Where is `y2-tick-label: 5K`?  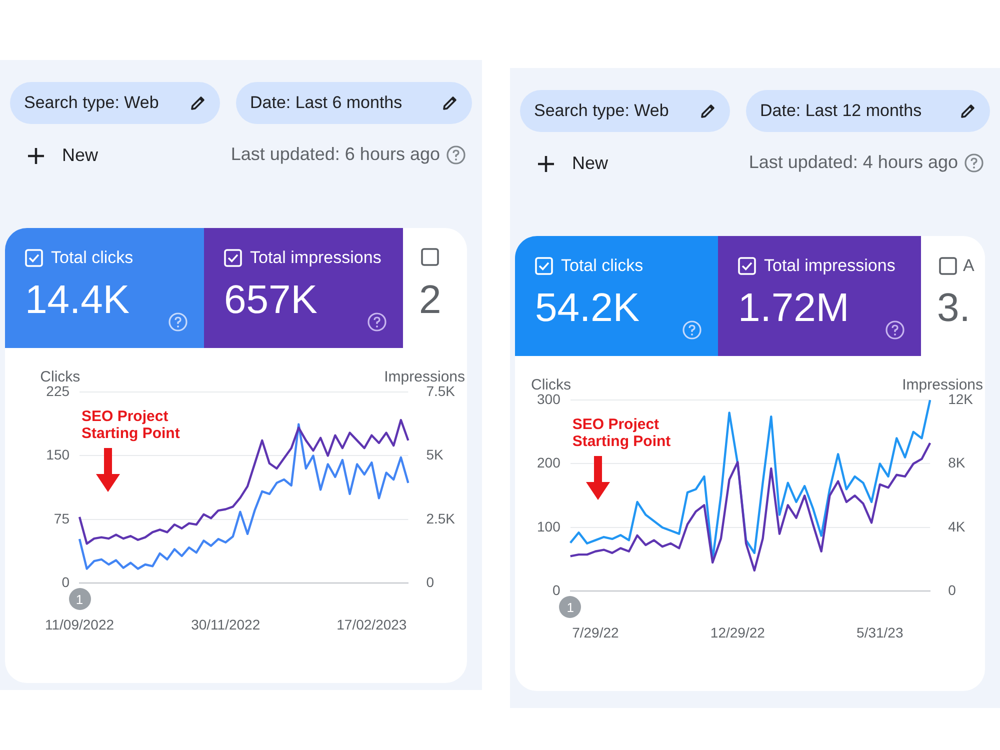
y2-tick-label: 5K is located at coordinates (435, 454).